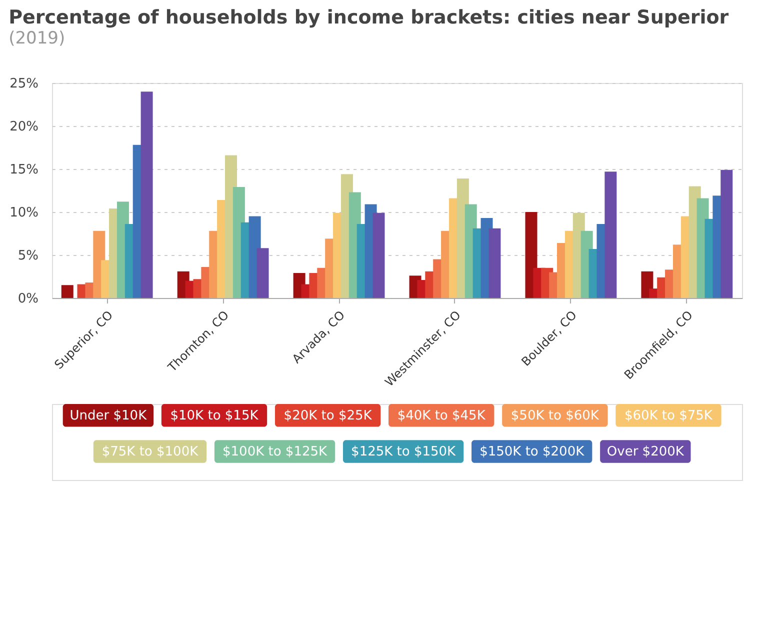 This screenshot has width=779, height=629. Describe the element at coordinates (275, 452) in the screenshot. I see `text: $100K to $125K` at that location.